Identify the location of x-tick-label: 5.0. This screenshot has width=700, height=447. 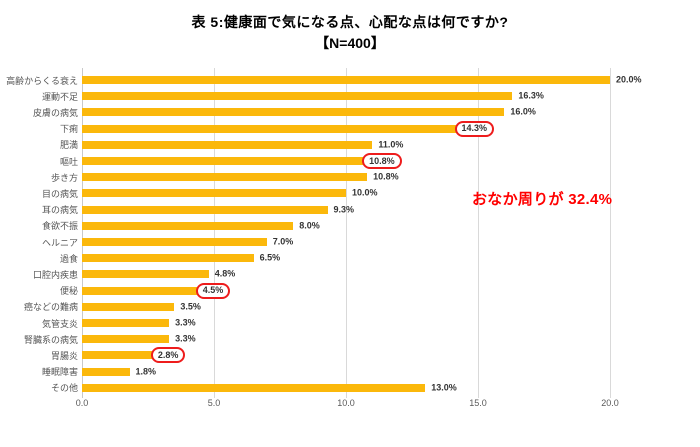
(214, 403).